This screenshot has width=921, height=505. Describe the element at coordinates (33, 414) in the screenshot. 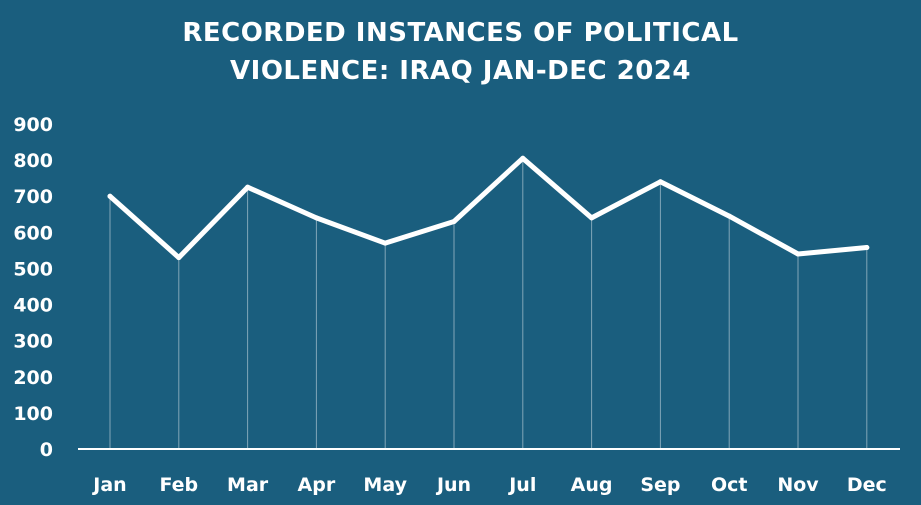

I see `y-tick-label: 100` at that location.